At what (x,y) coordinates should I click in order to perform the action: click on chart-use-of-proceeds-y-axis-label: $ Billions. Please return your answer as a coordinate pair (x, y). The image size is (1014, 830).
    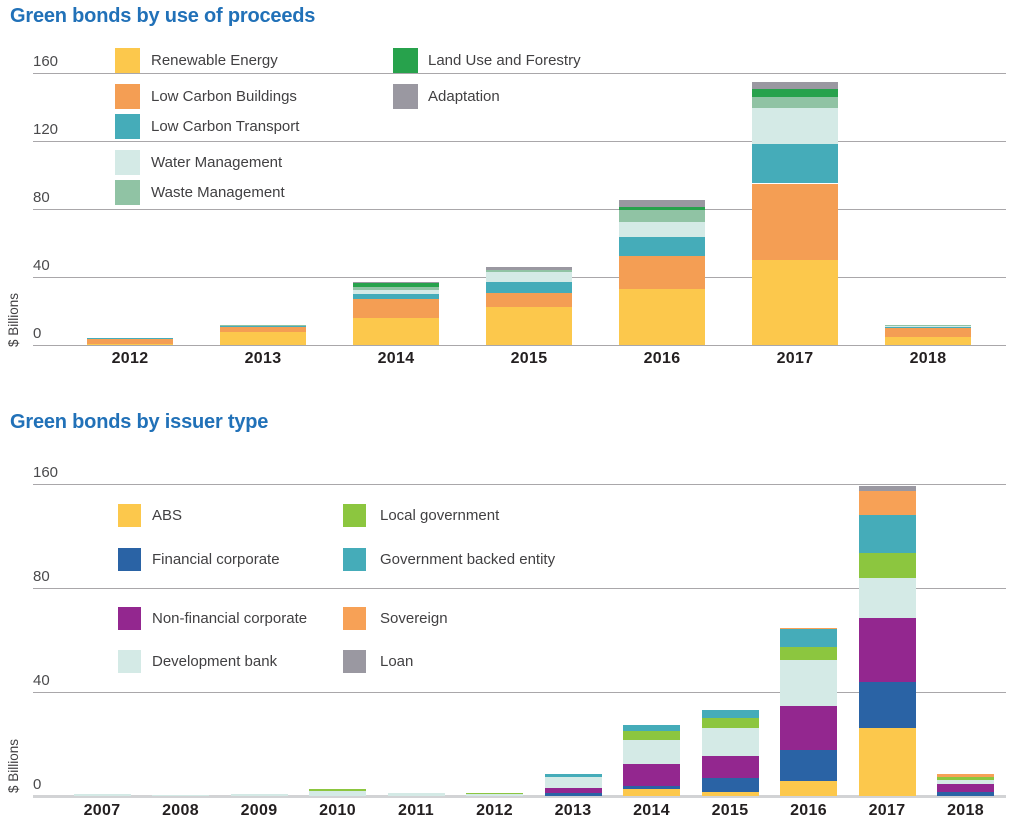
    Looking at the image, I should click on (13, 319).